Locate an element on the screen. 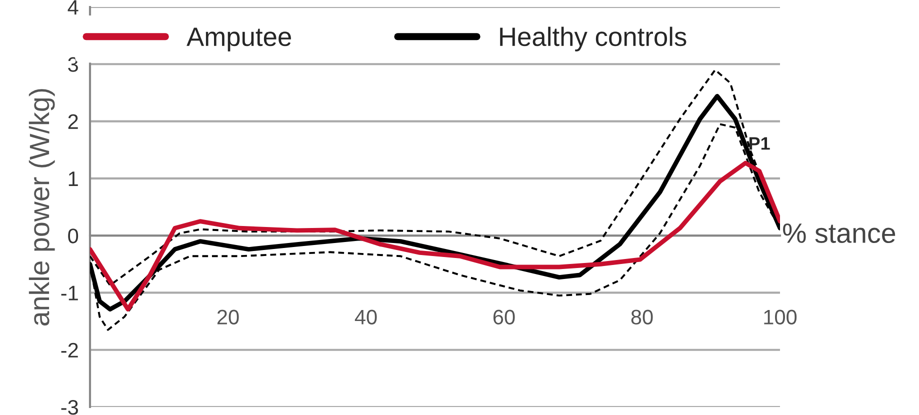 The image size is (919, 415). annotation: P1 is located at coordinates (759, 143).